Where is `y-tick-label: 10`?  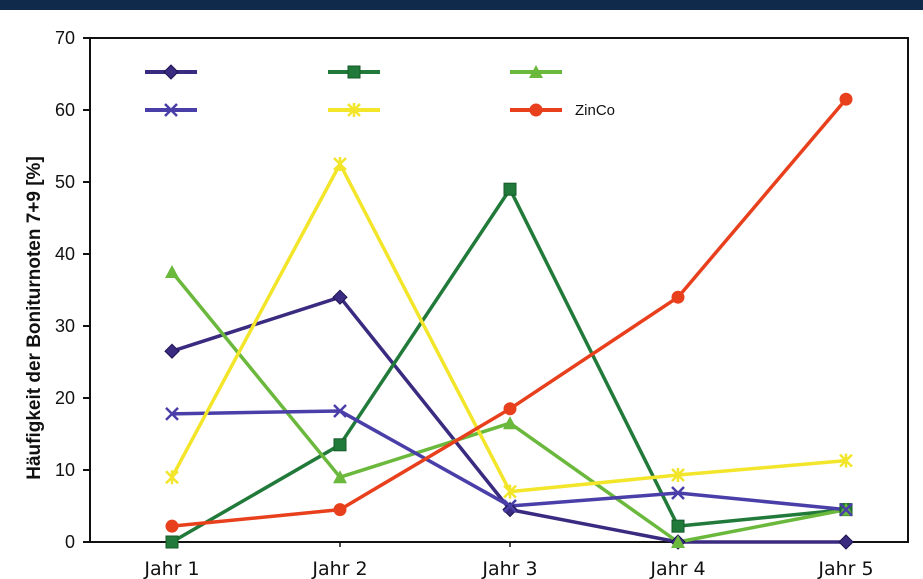 y-tick-label: 10 is located at coordinates (65, 470).